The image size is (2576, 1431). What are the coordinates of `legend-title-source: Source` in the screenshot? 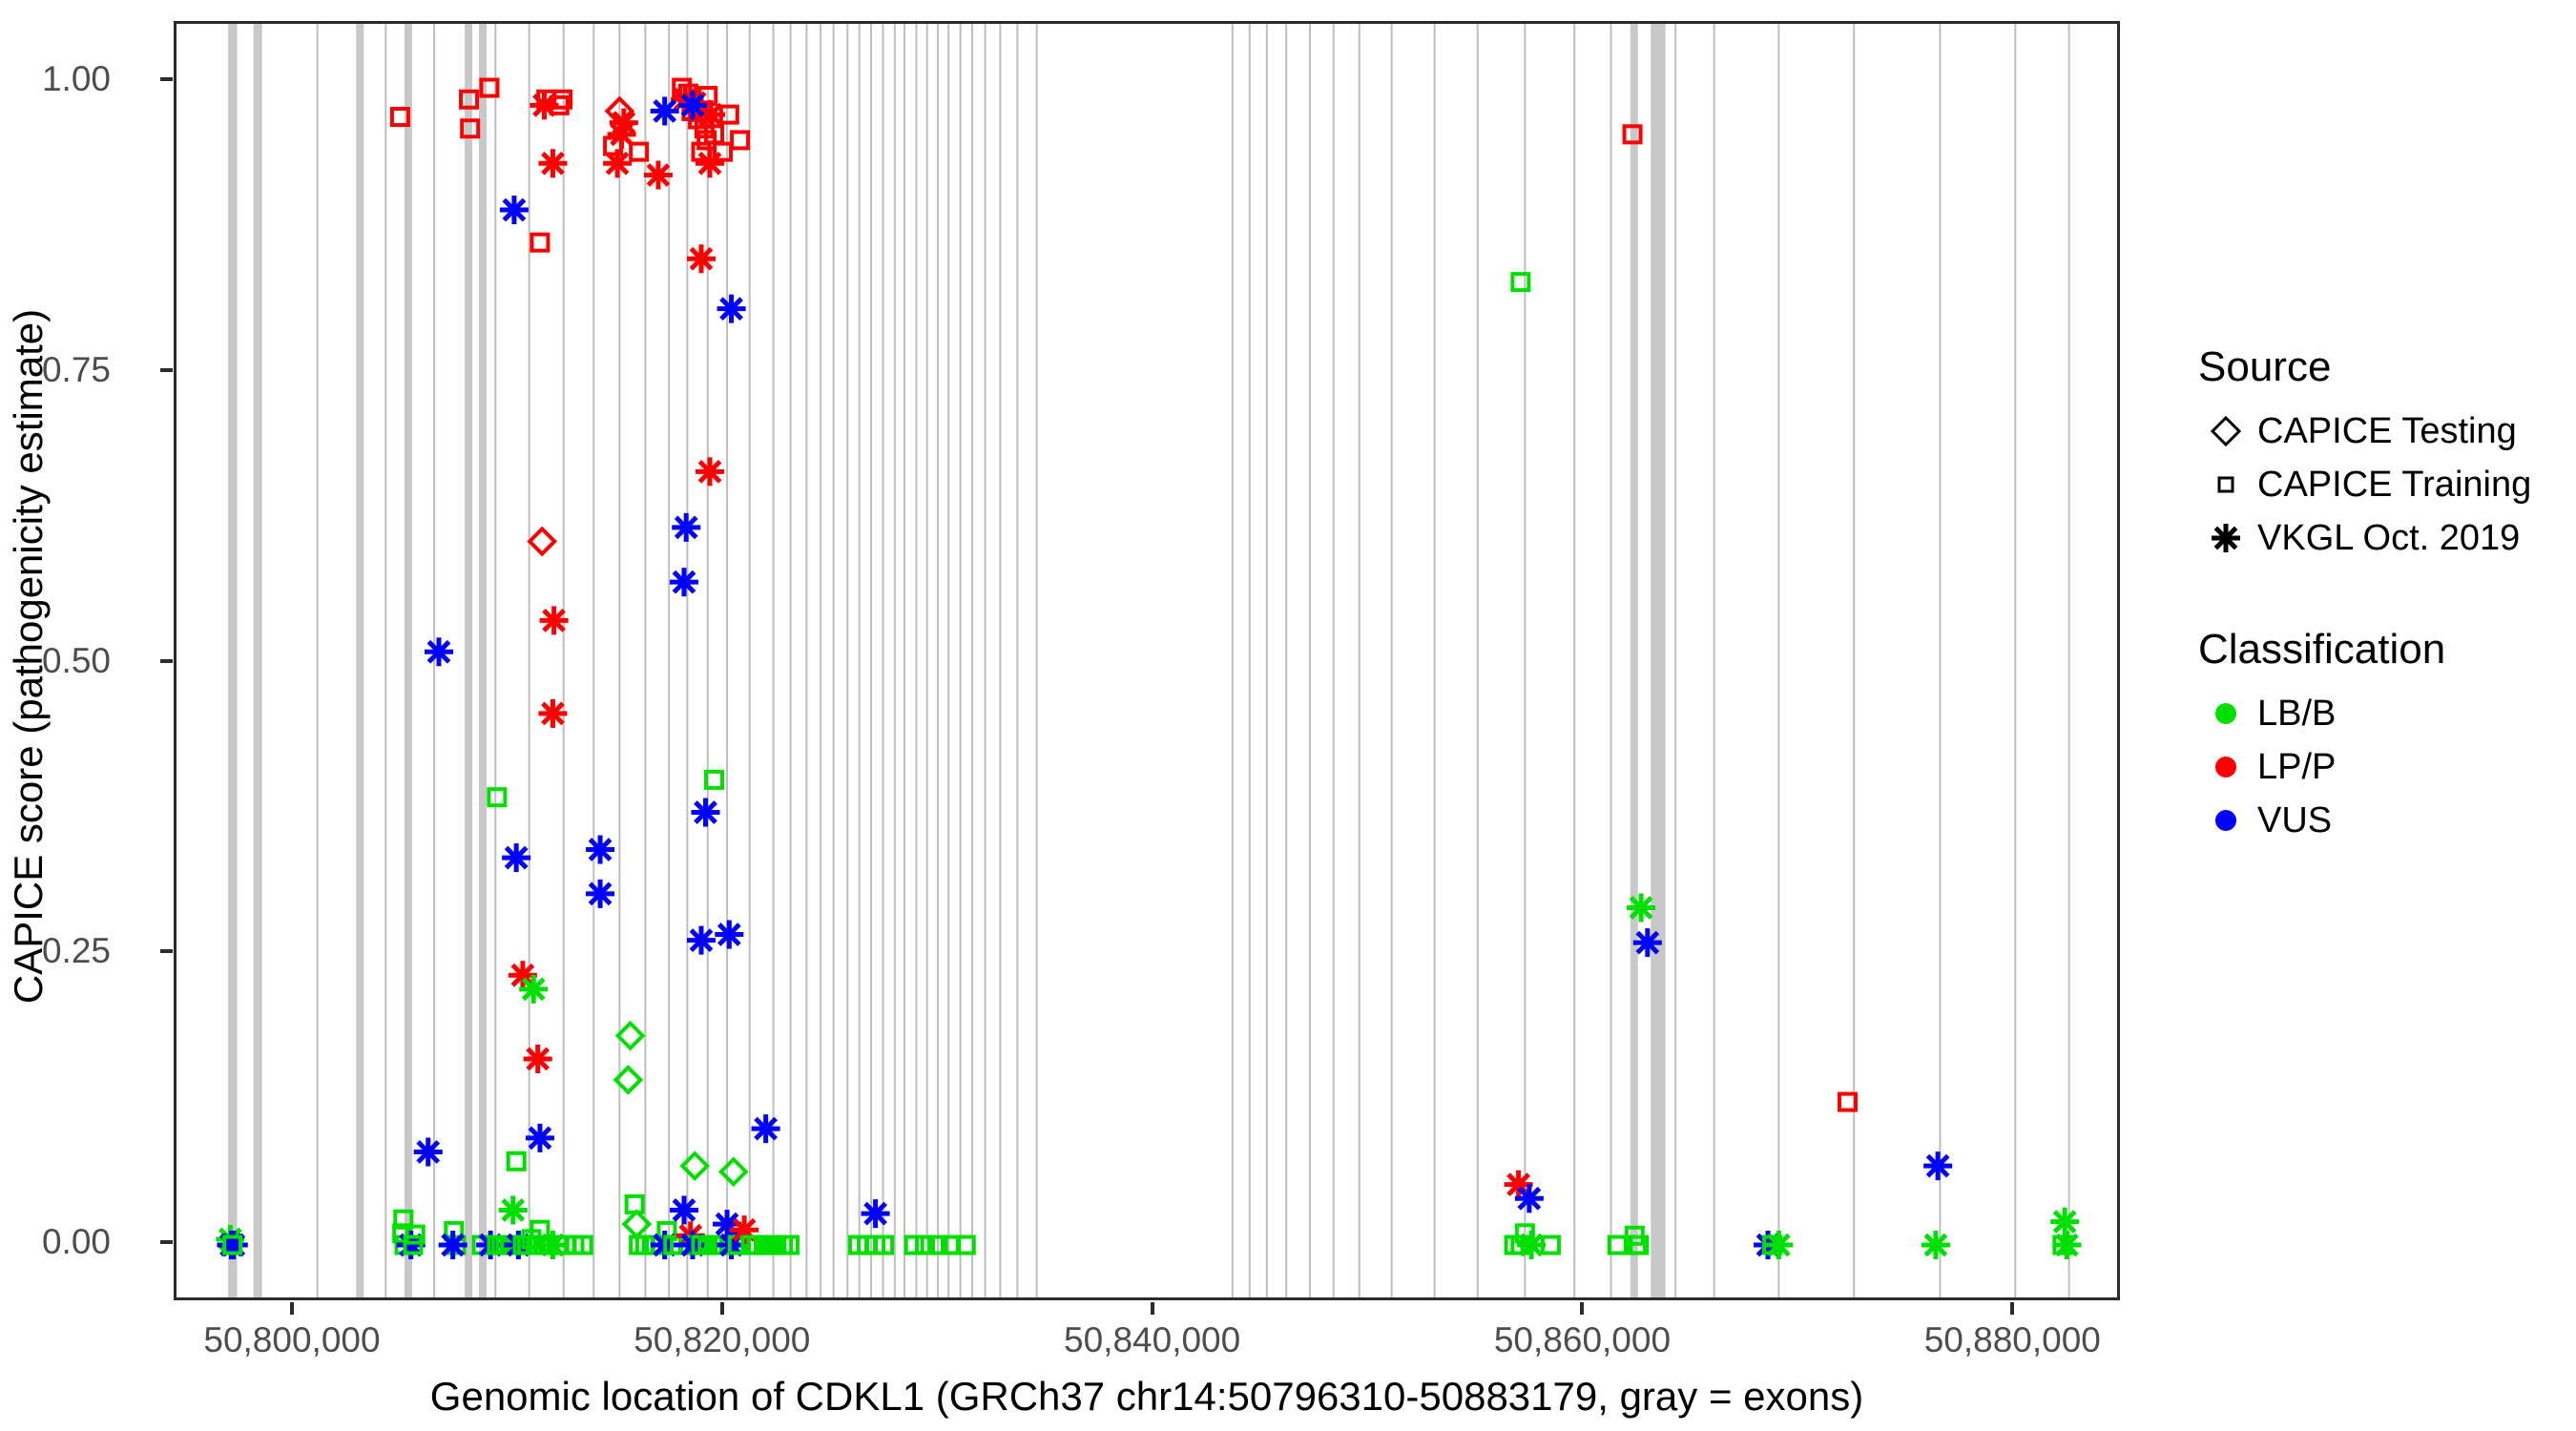 It's located at (2265, 366).